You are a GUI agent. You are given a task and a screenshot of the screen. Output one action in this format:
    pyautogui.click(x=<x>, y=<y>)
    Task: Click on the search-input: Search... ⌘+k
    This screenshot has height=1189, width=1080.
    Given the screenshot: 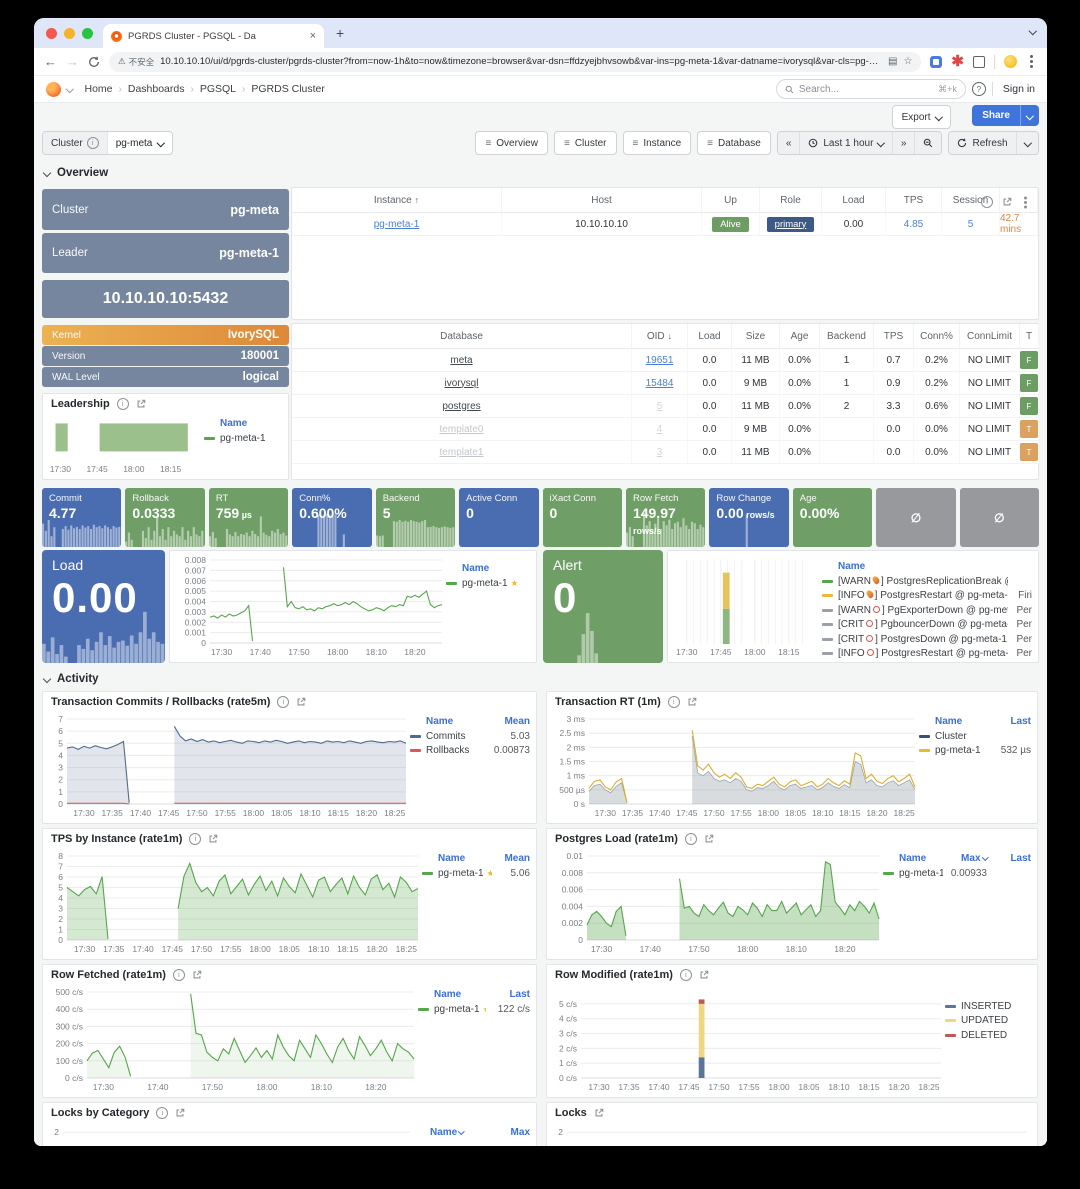 What is the action you would take?
    pyautogui.click(x=870, y=89)
    